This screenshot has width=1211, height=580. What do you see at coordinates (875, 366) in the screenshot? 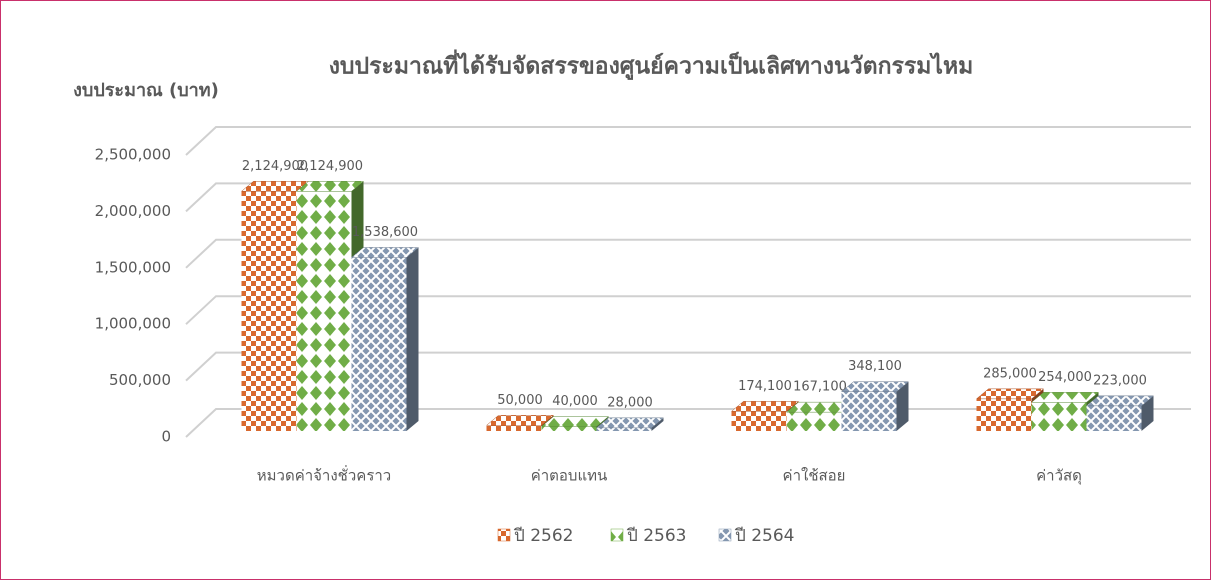
I see `data-label: 348,100` at bounding box center [875, 366].